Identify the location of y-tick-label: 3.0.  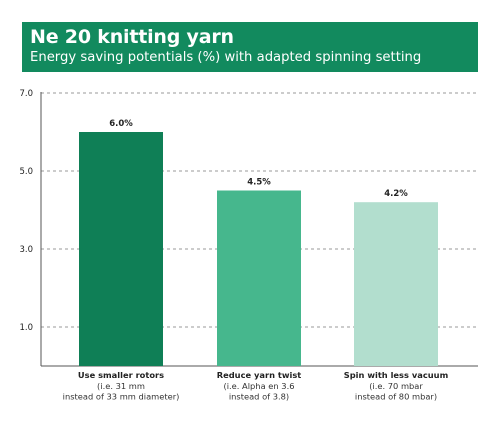
(26, 250).